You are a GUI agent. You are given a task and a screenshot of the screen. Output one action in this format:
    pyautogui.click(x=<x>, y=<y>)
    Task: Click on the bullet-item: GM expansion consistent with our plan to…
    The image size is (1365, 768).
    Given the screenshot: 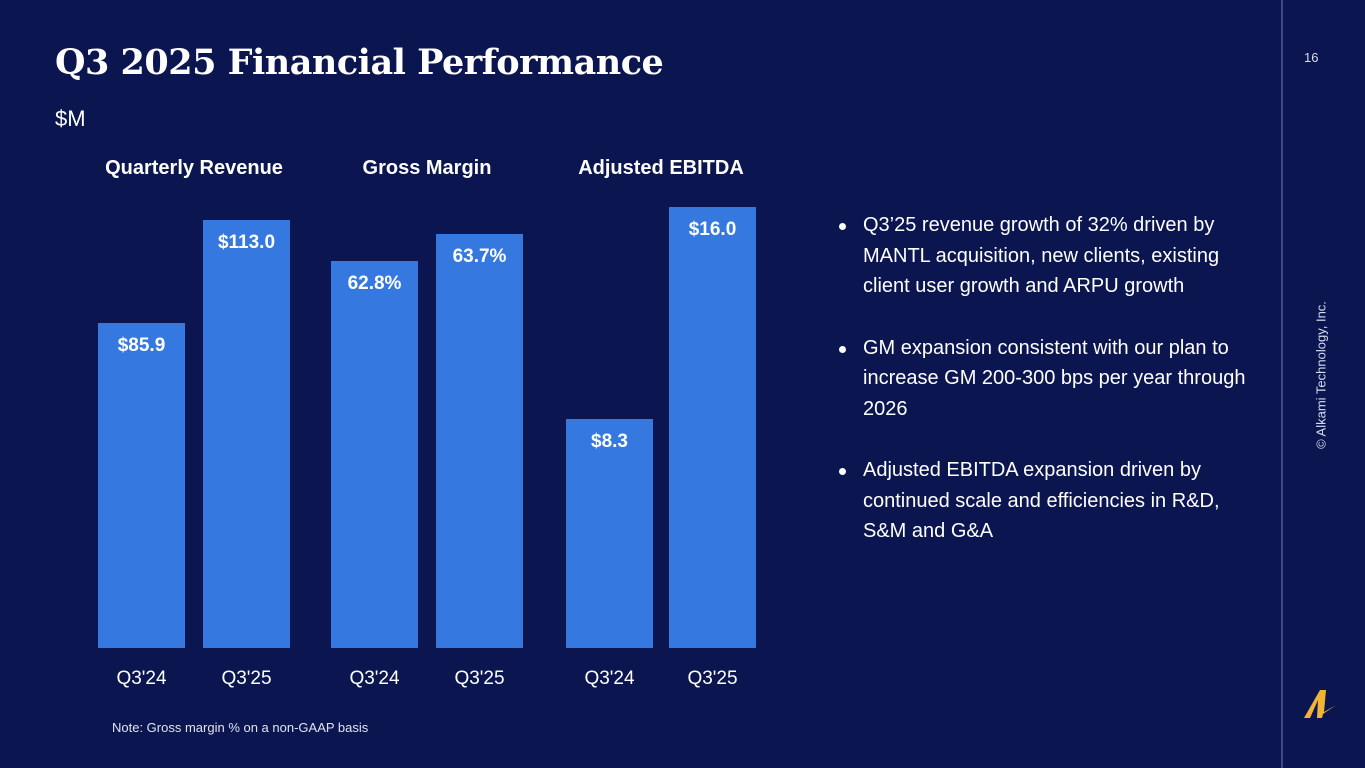 What is the action you would take?
    pyautogui.click(x=1051, y=379)
    